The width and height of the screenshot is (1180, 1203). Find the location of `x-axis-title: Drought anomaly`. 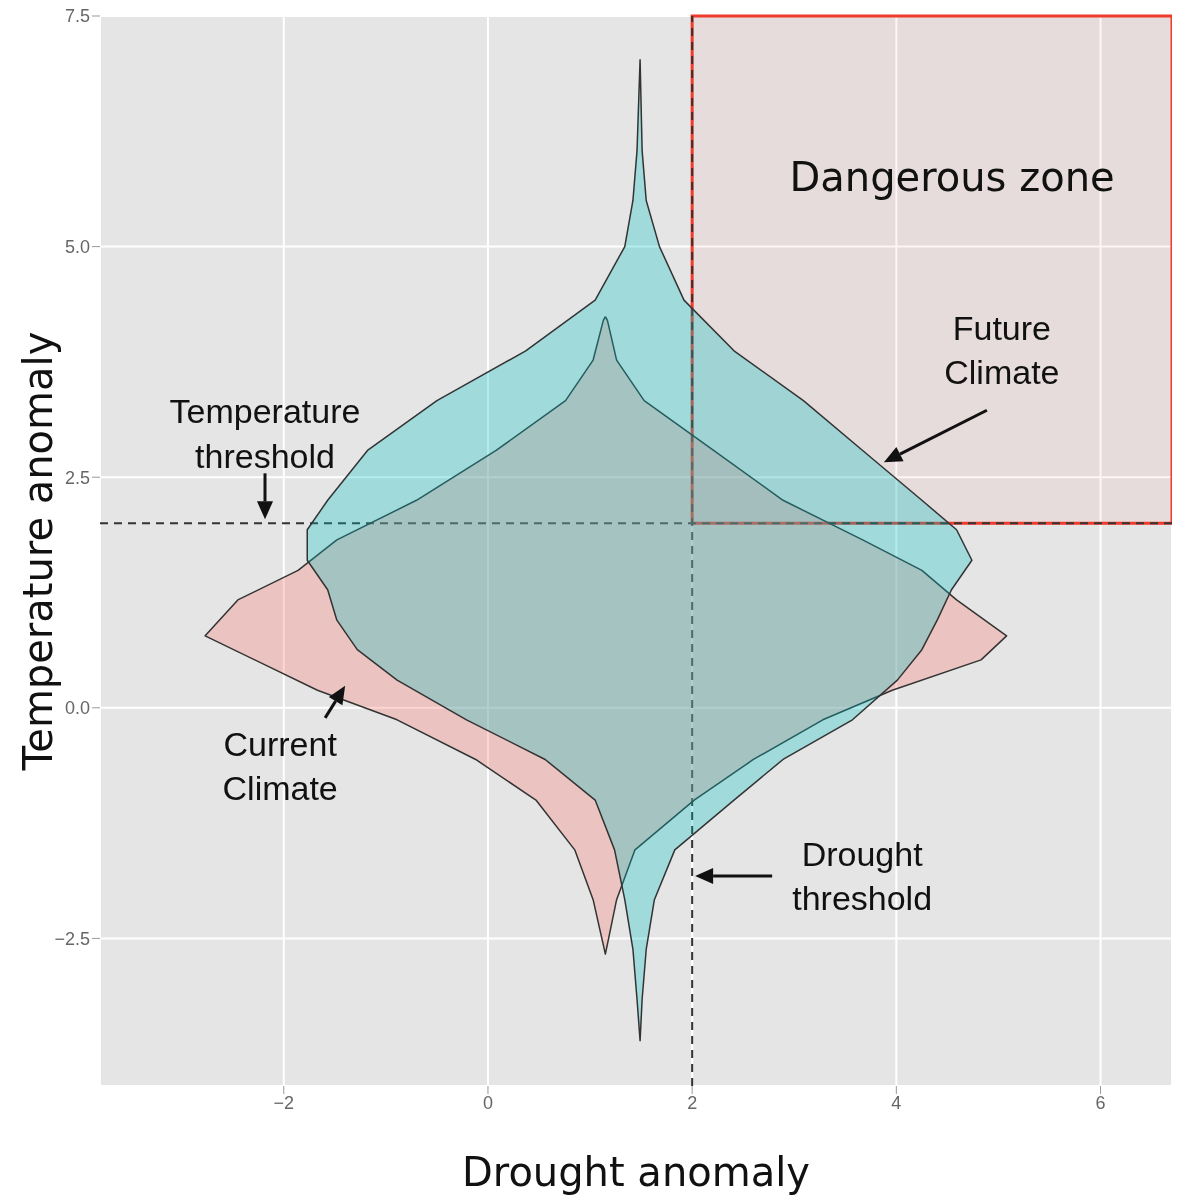

x-axis-title: Drought anomaly is located at coordinates (636, 1172).